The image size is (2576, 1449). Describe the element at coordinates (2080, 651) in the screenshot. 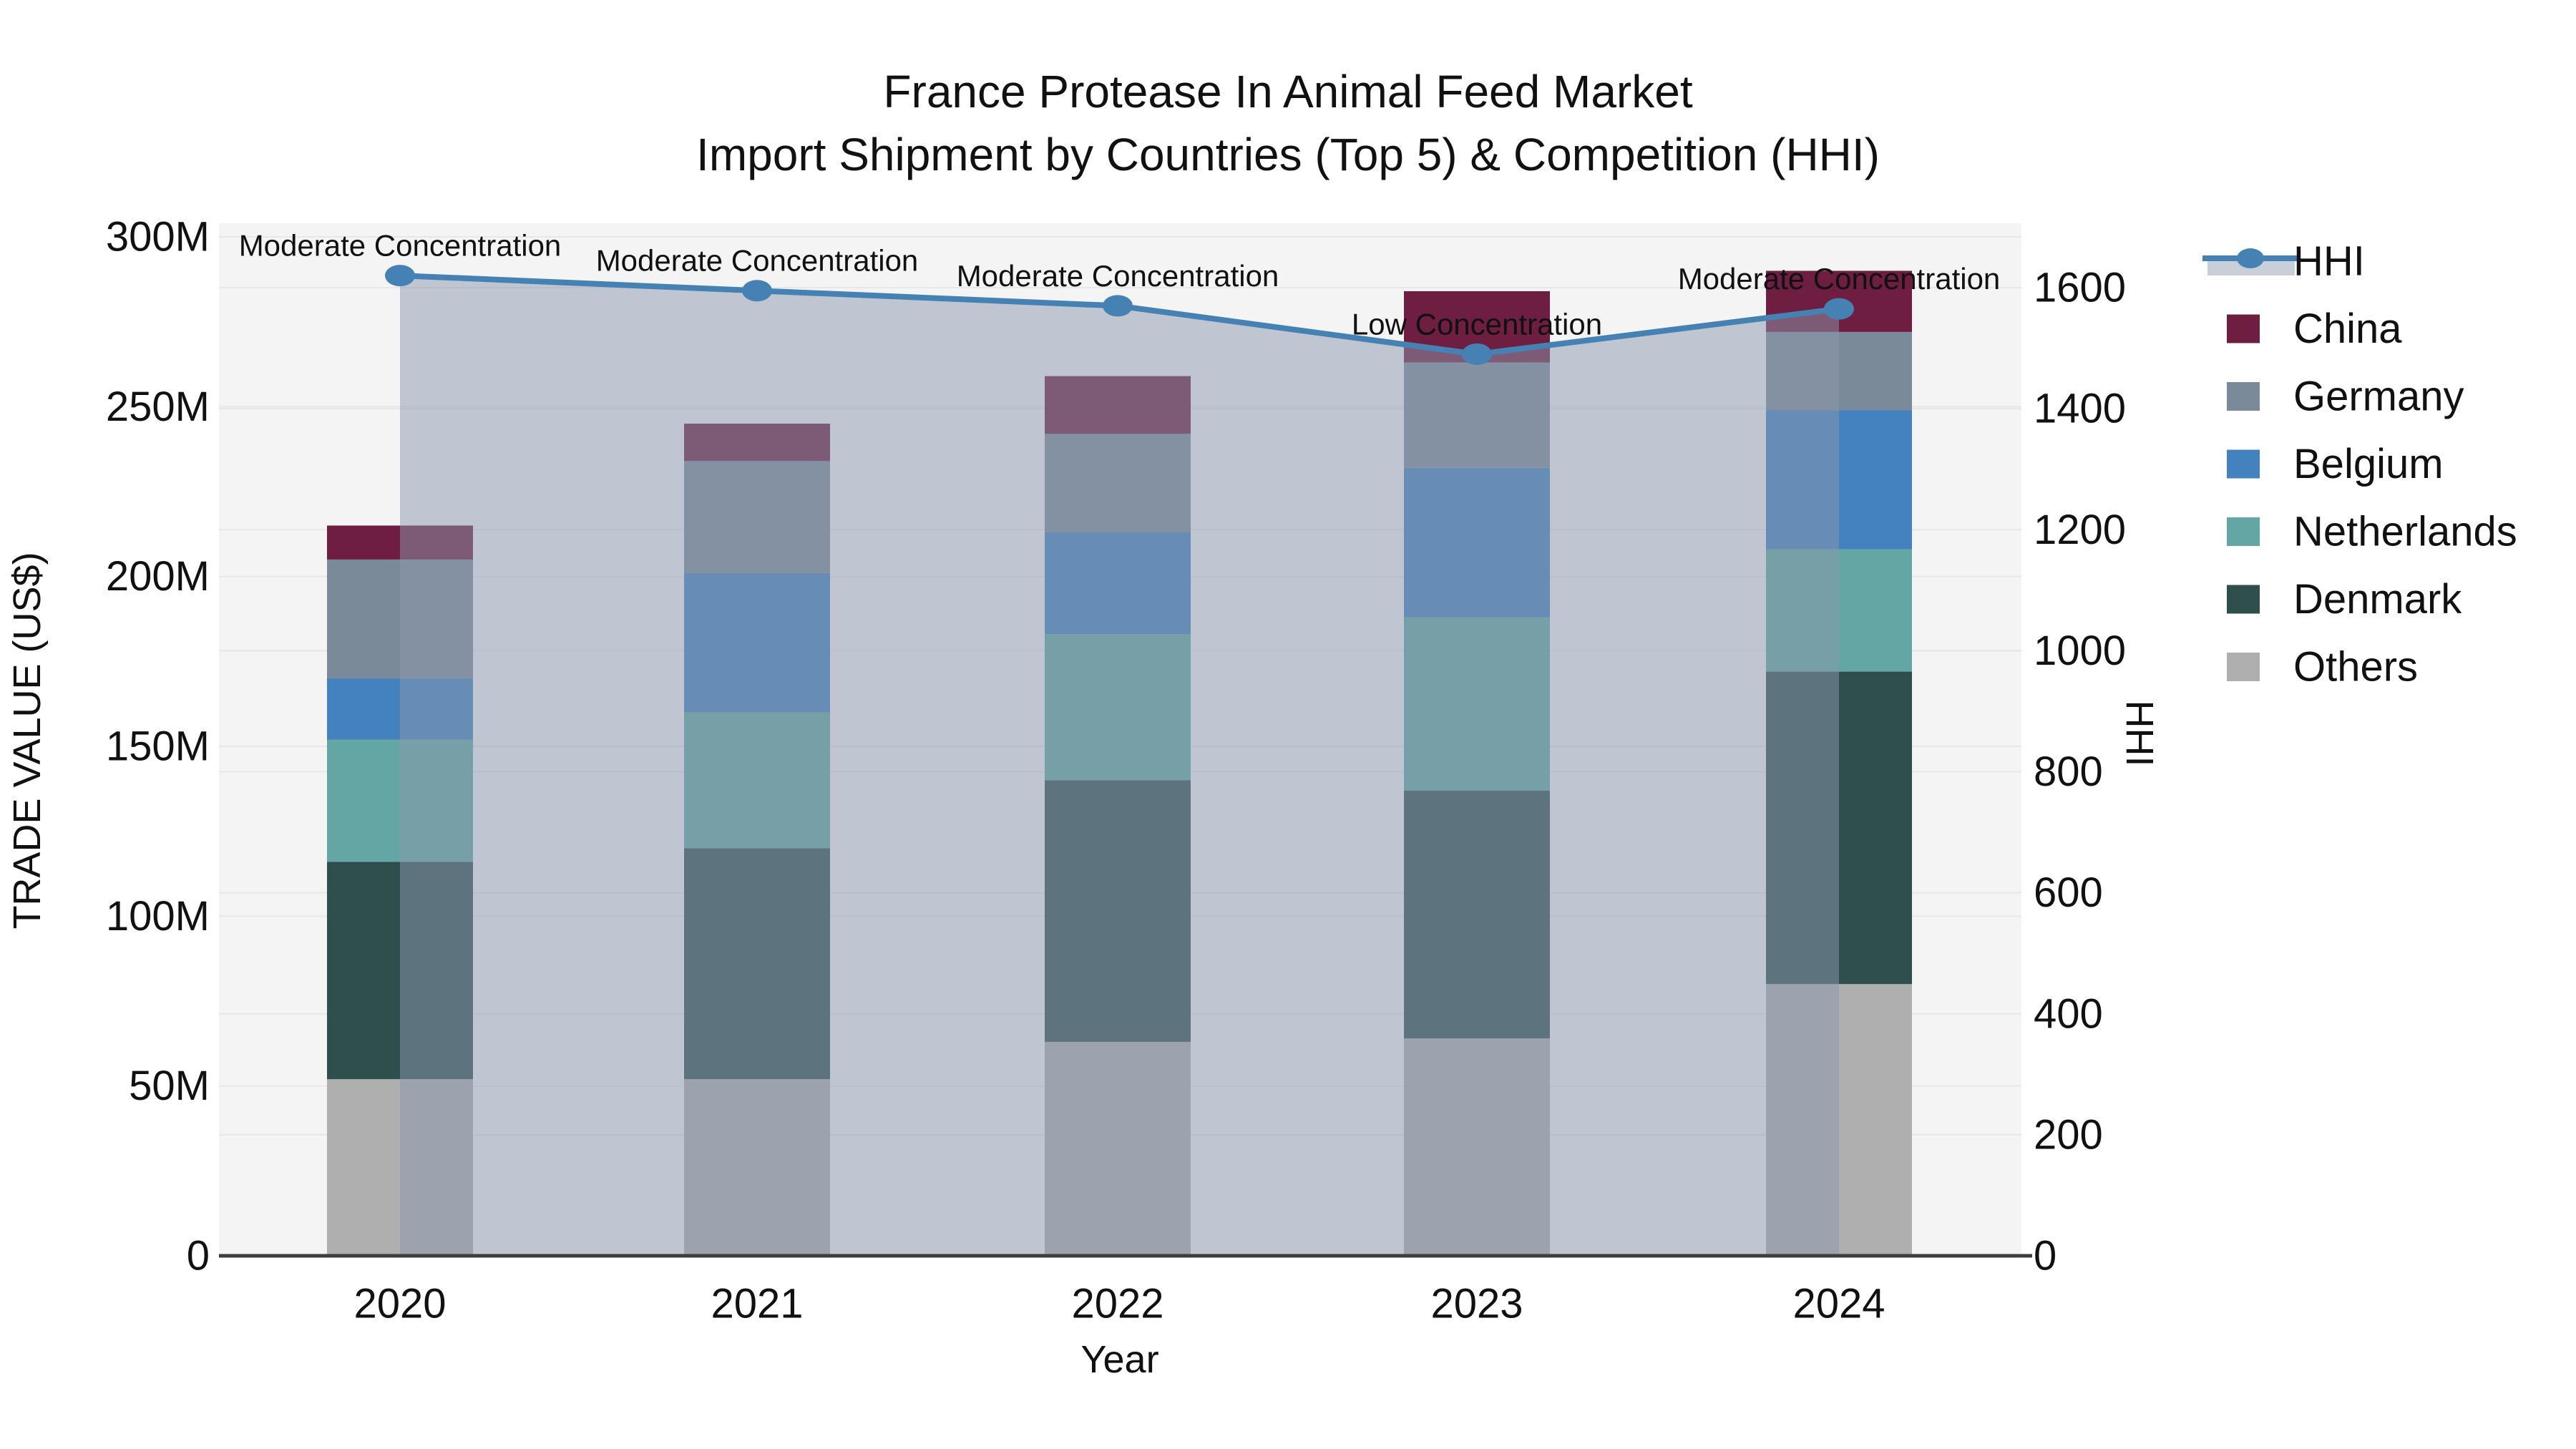

I see `right-tick-1000: 1000` at that location.